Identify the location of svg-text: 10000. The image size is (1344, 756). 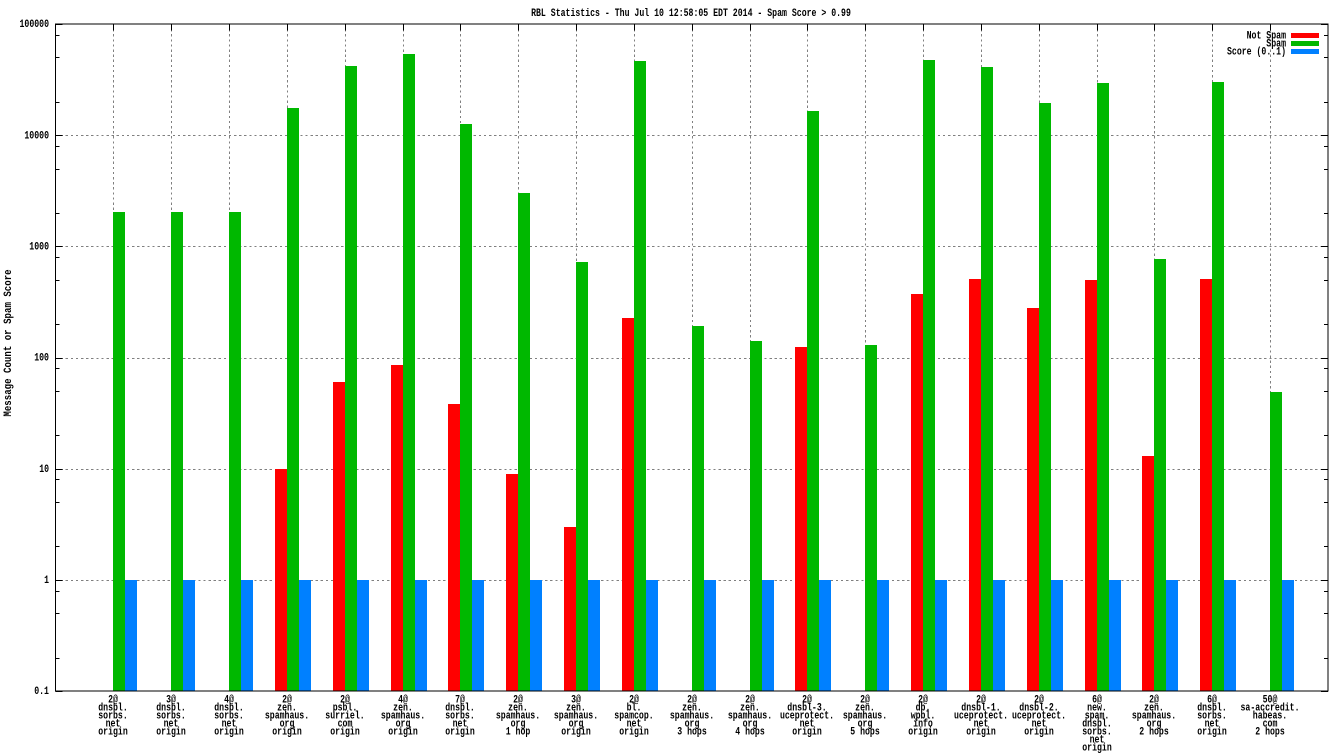
(36, 136).